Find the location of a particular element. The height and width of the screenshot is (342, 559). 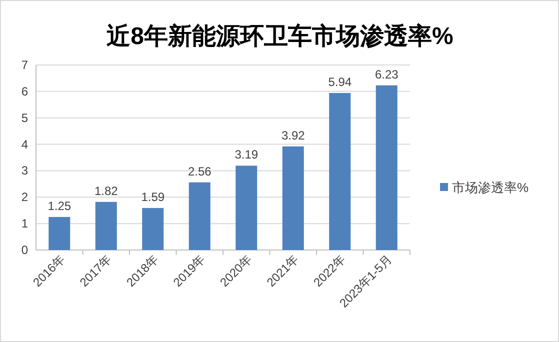

y-tick-label: 7 is located at coordinates (24, 65).